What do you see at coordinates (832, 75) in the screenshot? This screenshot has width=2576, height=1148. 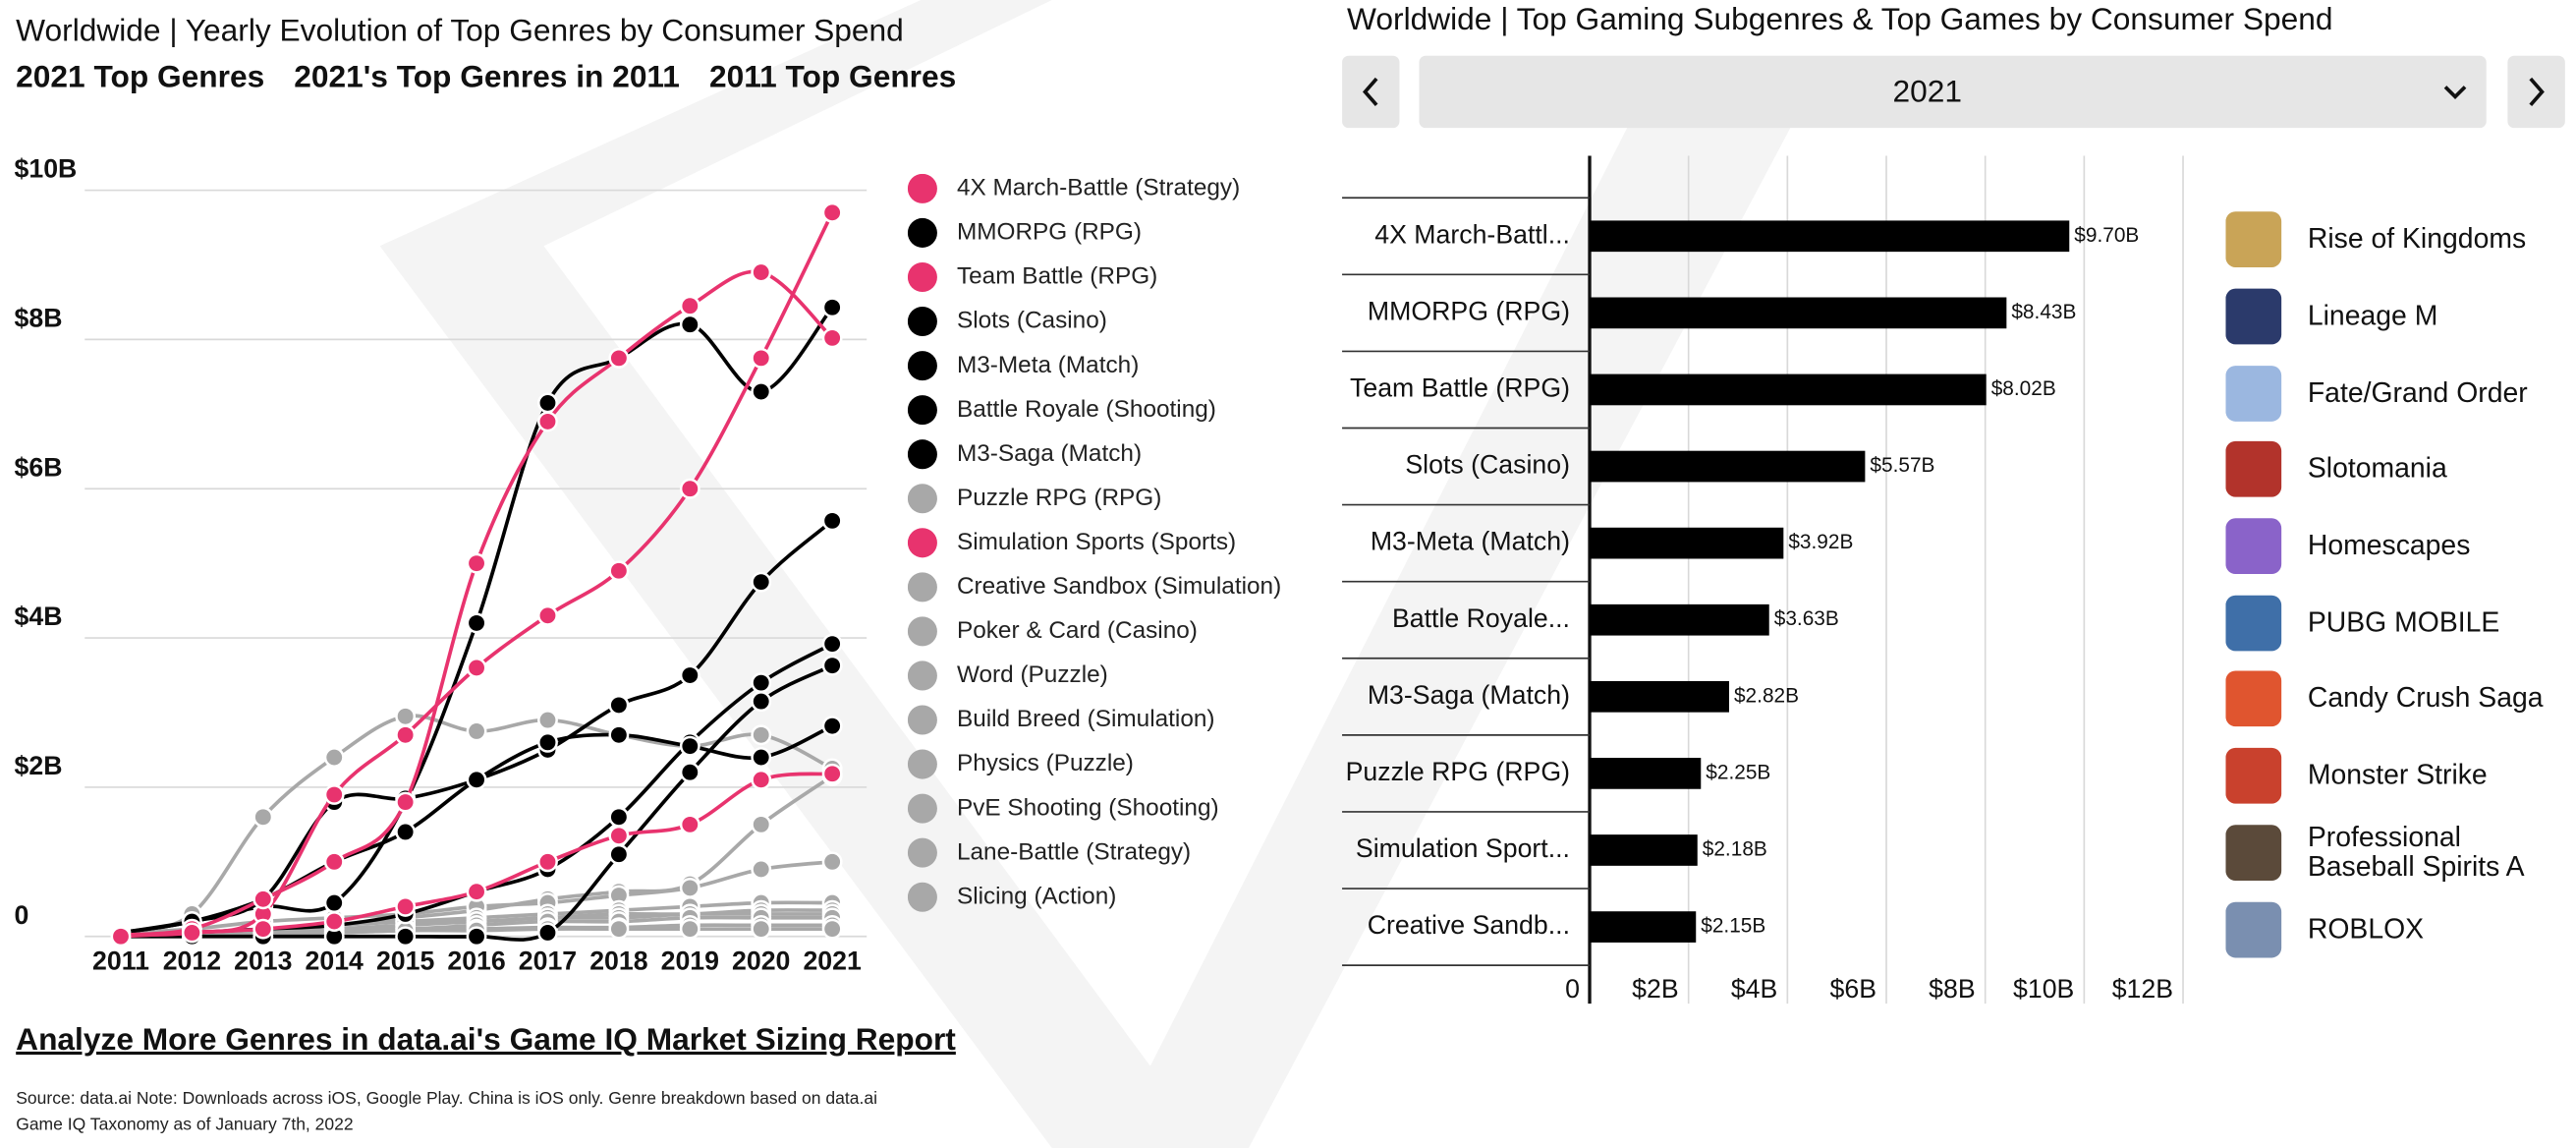 I see `legend-tab: 2011 Top Genres` at bounding box center [832, 75].